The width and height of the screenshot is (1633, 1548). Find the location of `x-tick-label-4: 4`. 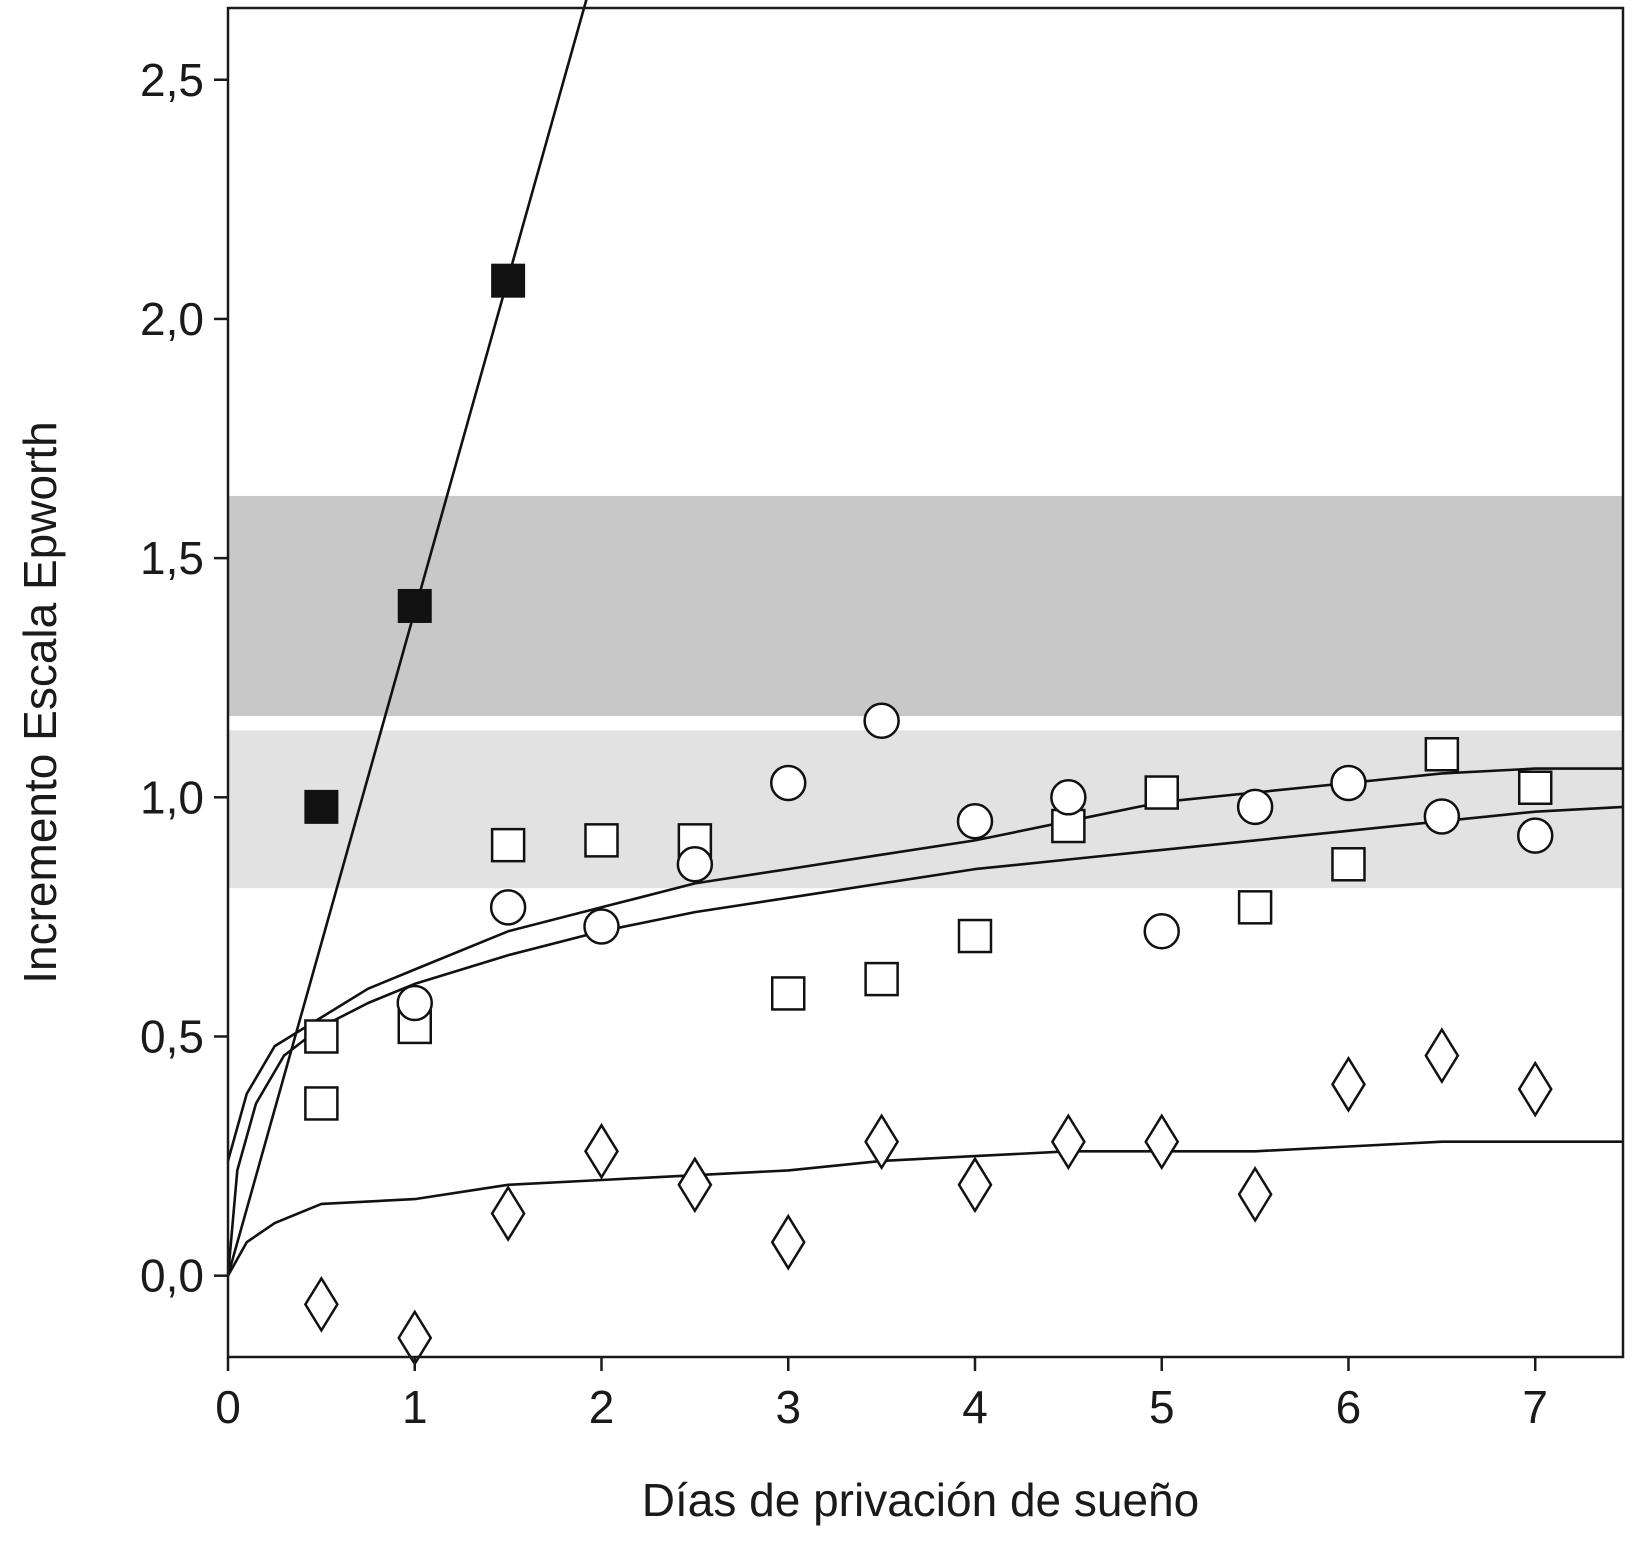

x-tick-label-4: 4 is located at coordinates (975, 1407).